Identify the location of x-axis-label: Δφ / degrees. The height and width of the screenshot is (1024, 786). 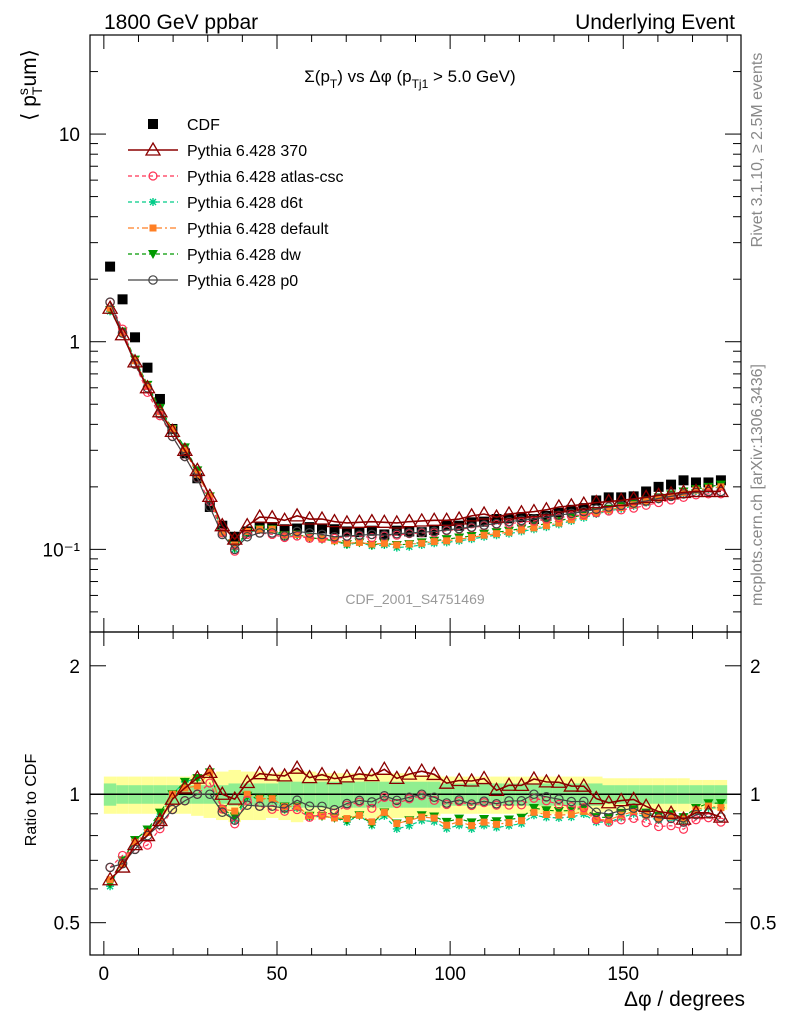
(684, 999).